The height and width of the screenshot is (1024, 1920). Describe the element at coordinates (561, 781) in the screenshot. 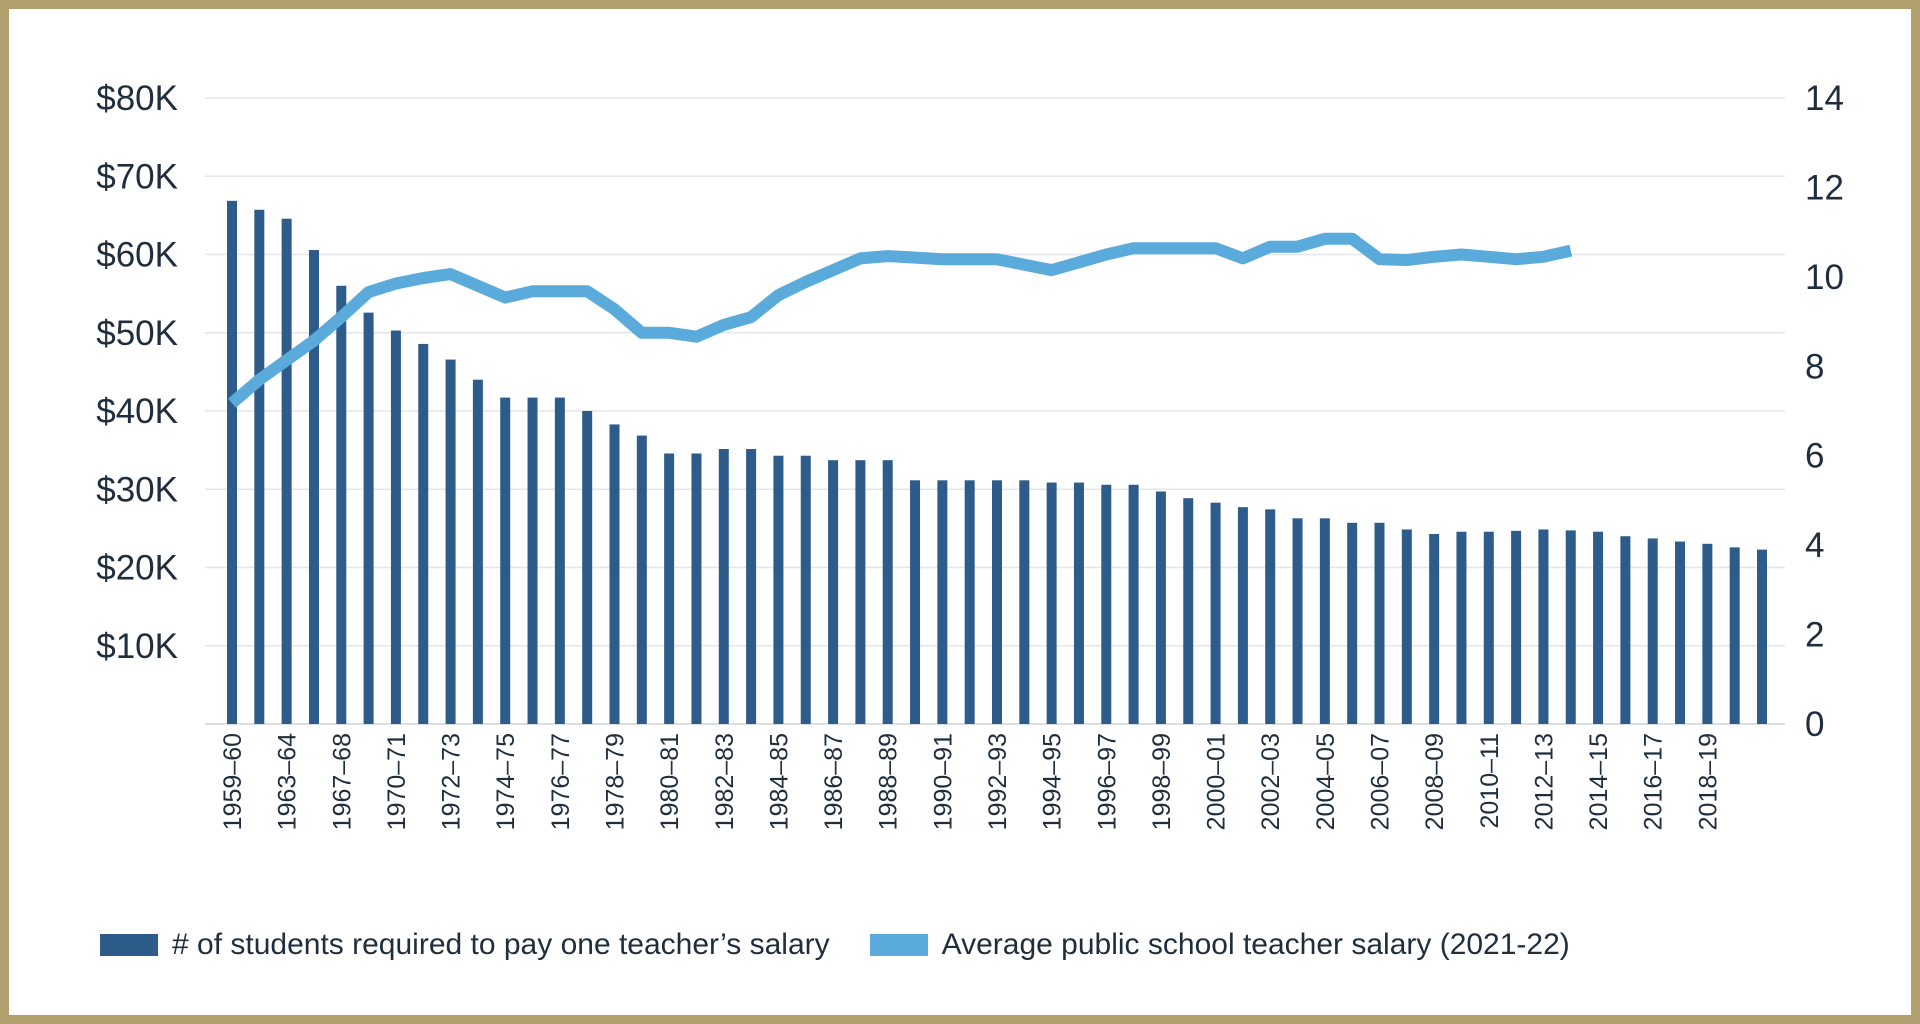

I see `x-tick-label: 1976–77` at that location.